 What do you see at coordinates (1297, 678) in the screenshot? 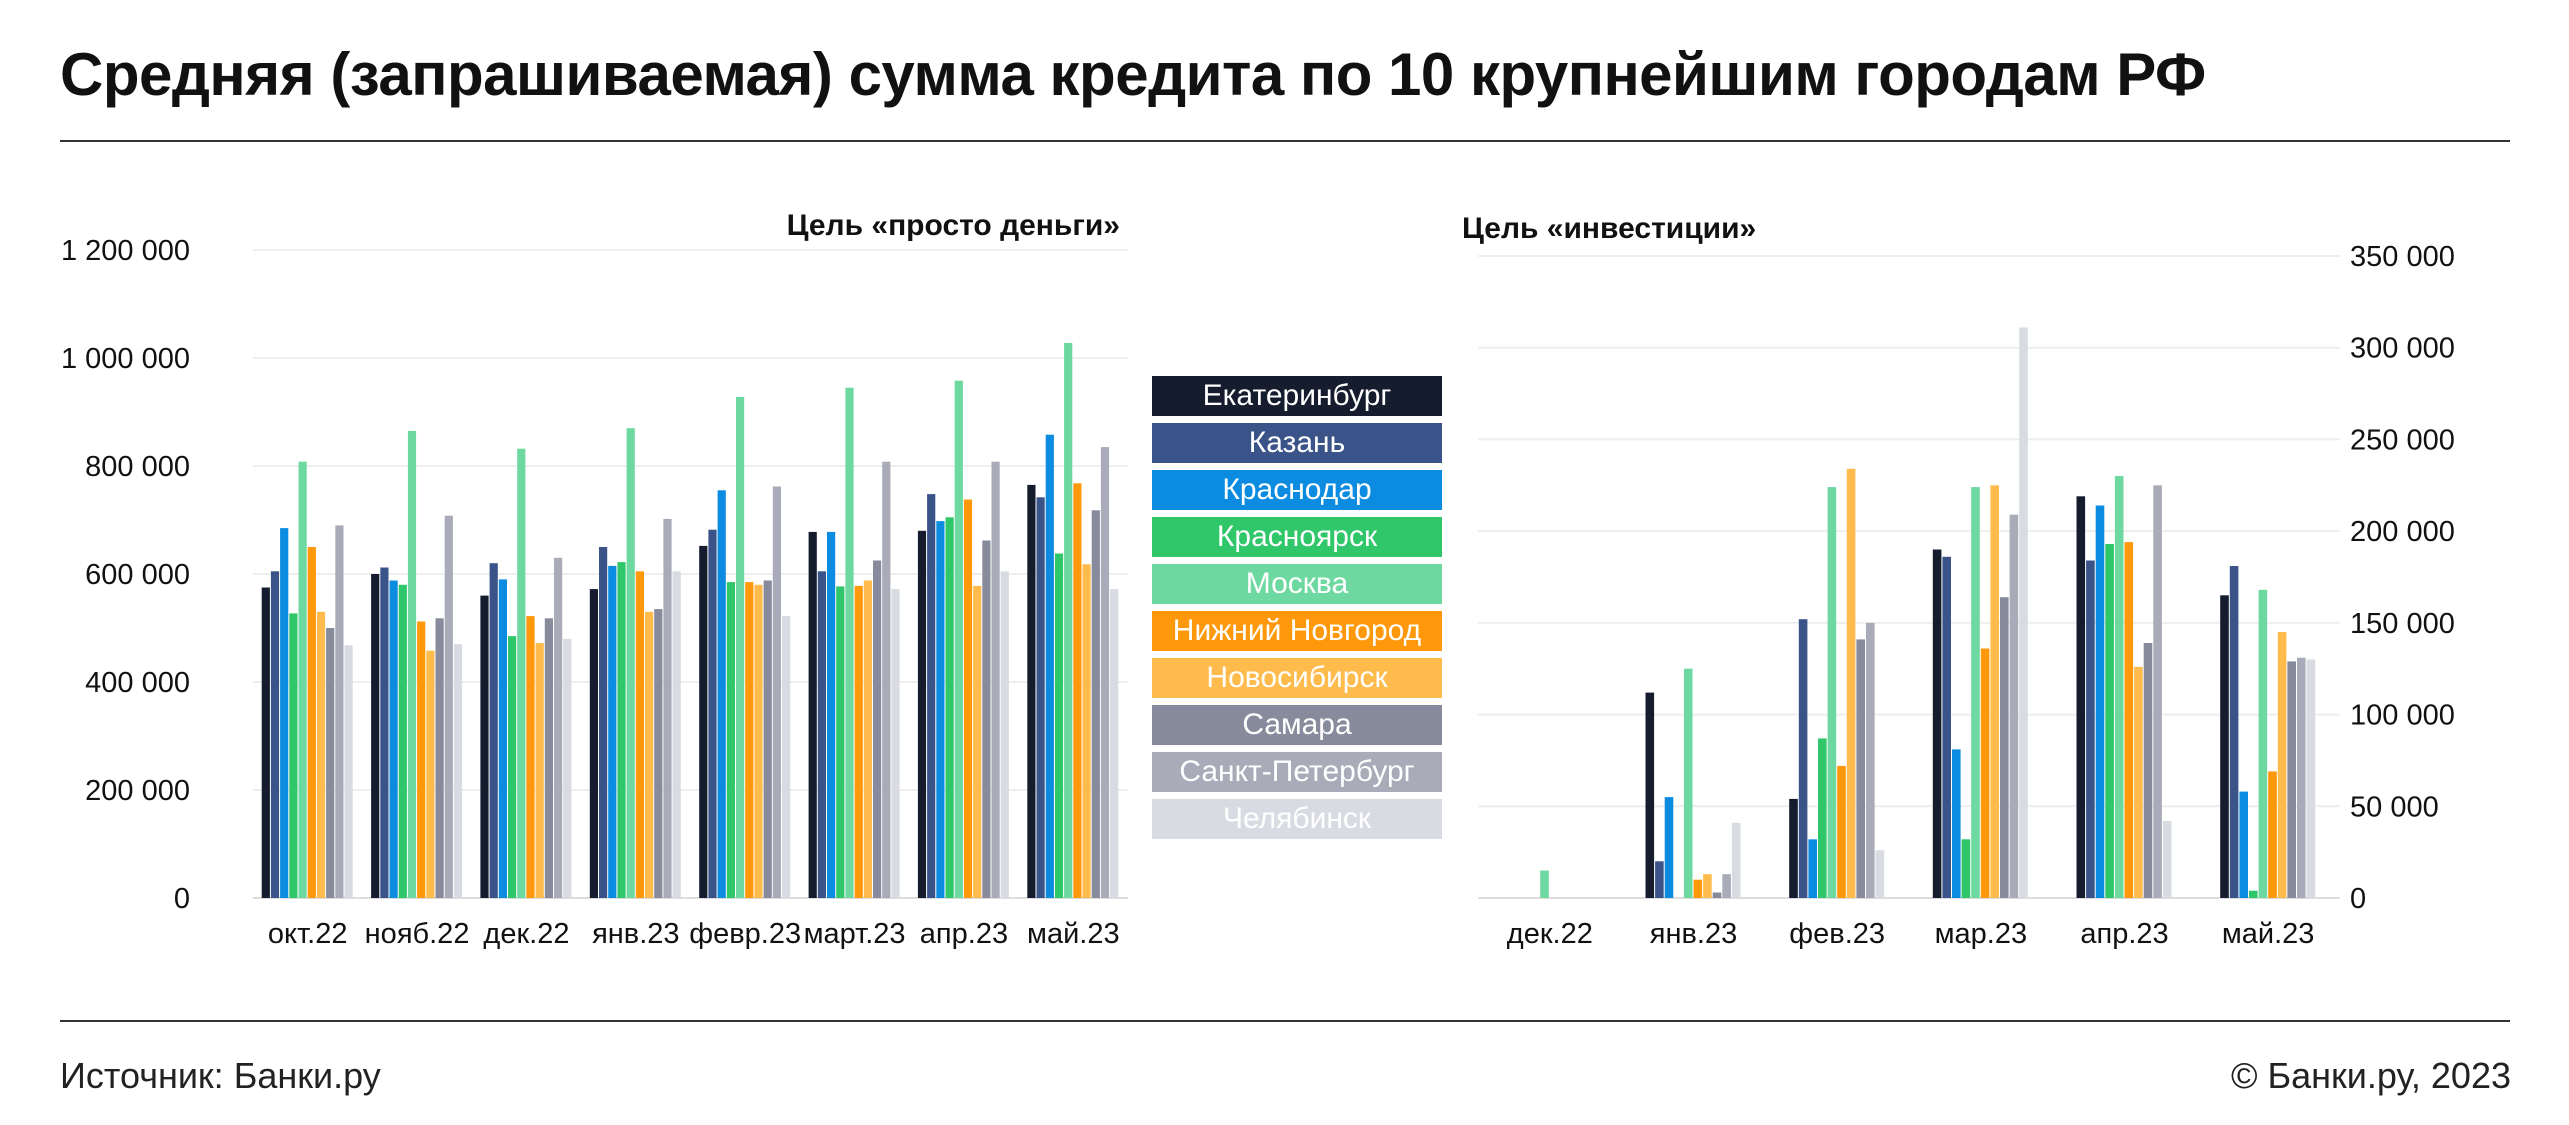
I see `legend-item: Новосибирск` at bounding box center [1297, 678].